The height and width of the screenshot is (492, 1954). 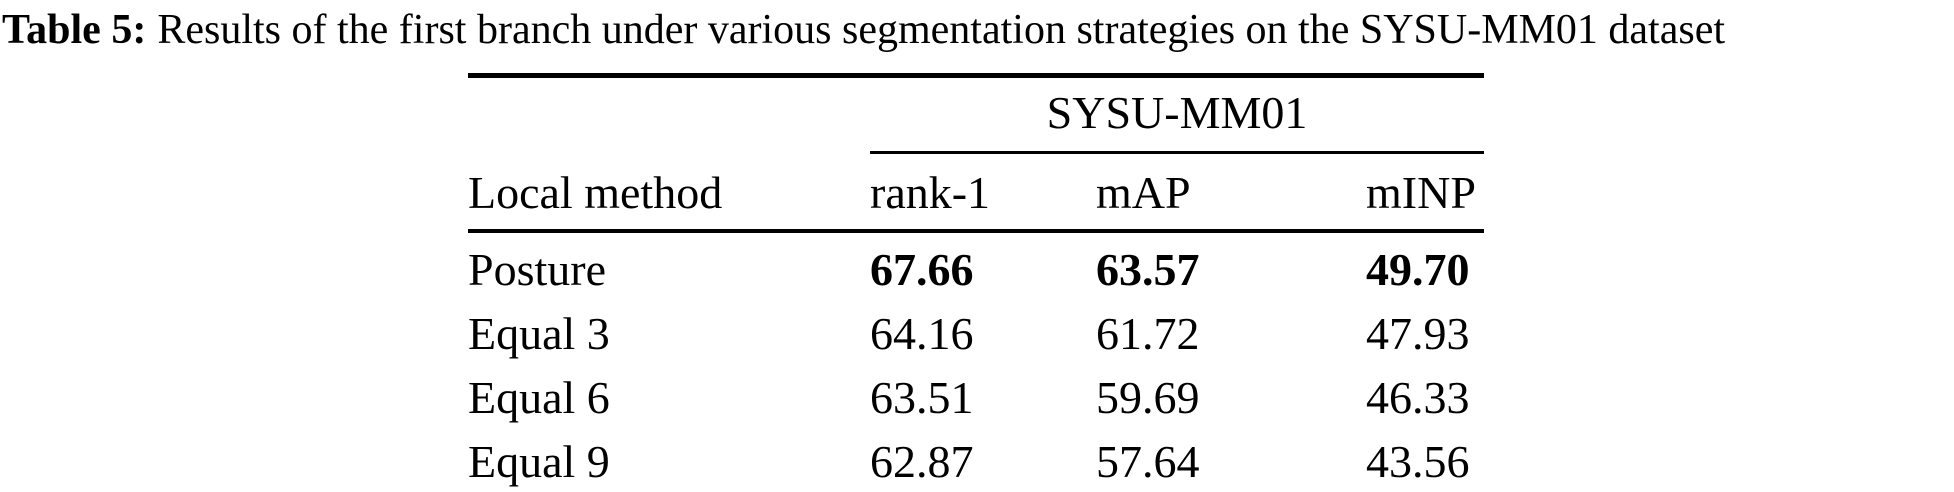 I want to click on cell-map: 59.69, so click(x=1148, y=397).